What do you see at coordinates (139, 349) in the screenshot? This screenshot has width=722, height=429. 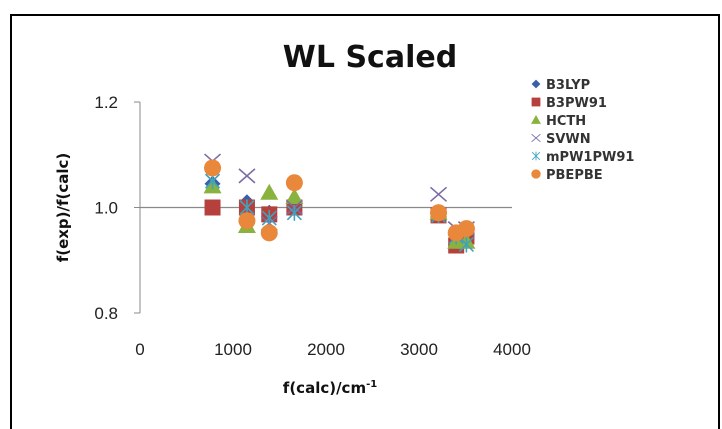 I see `x-tick-label: 0` at bounding box center [139, 349].